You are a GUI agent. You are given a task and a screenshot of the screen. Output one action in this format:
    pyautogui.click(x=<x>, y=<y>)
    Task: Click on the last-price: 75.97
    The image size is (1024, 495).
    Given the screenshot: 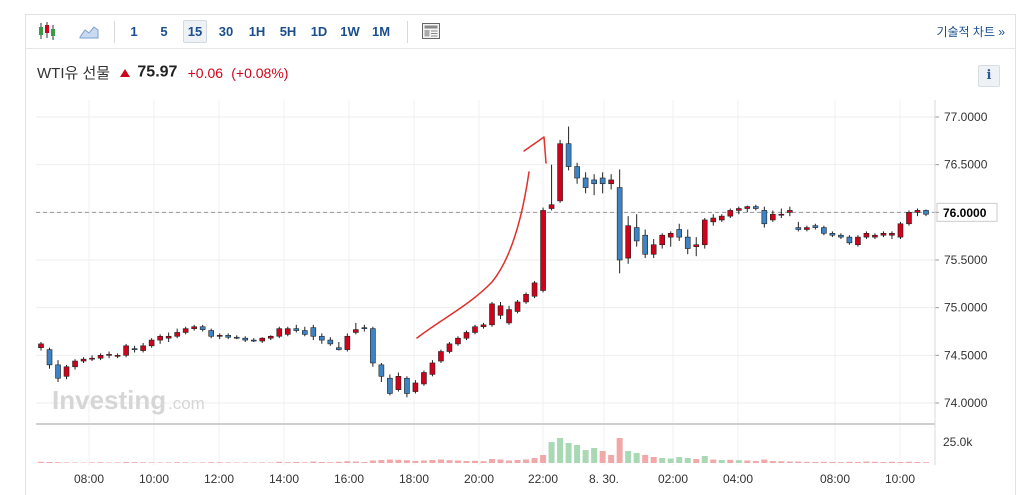 What is the action you would take?
    pyautogui.click(x=157, y=72)
    